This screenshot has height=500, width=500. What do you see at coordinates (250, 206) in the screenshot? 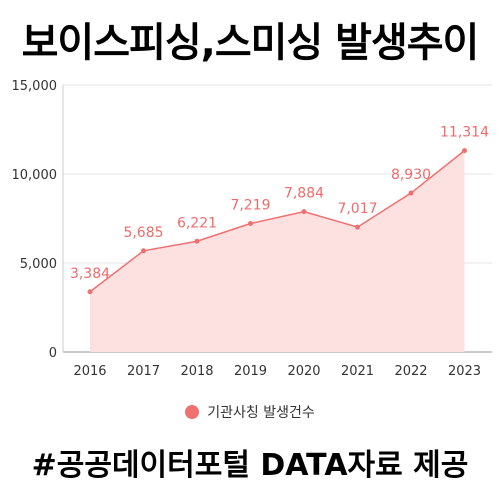
I see `data-label: 7,219` at bounding box center [250, 206].